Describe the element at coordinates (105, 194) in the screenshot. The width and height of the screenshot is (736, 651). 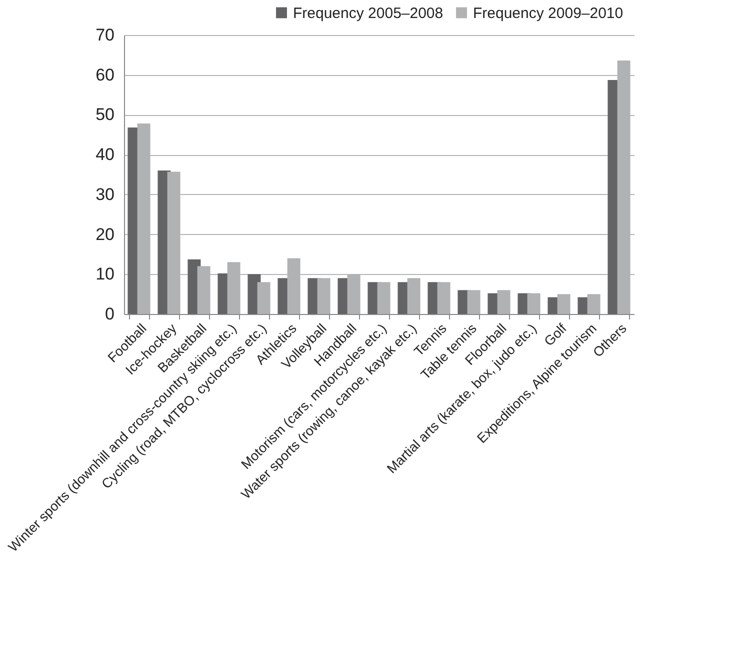
I see `y-tick-label: 30` at that location.